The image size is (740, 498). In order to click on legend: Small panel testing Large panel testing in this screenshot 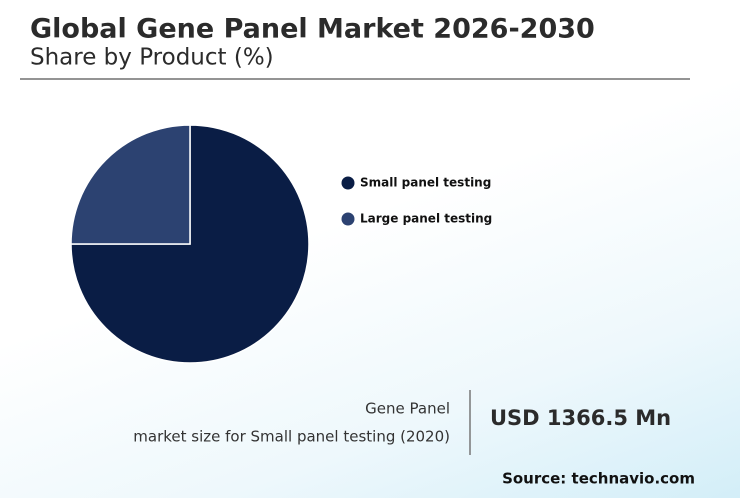, I will do `click(416, 201)`.